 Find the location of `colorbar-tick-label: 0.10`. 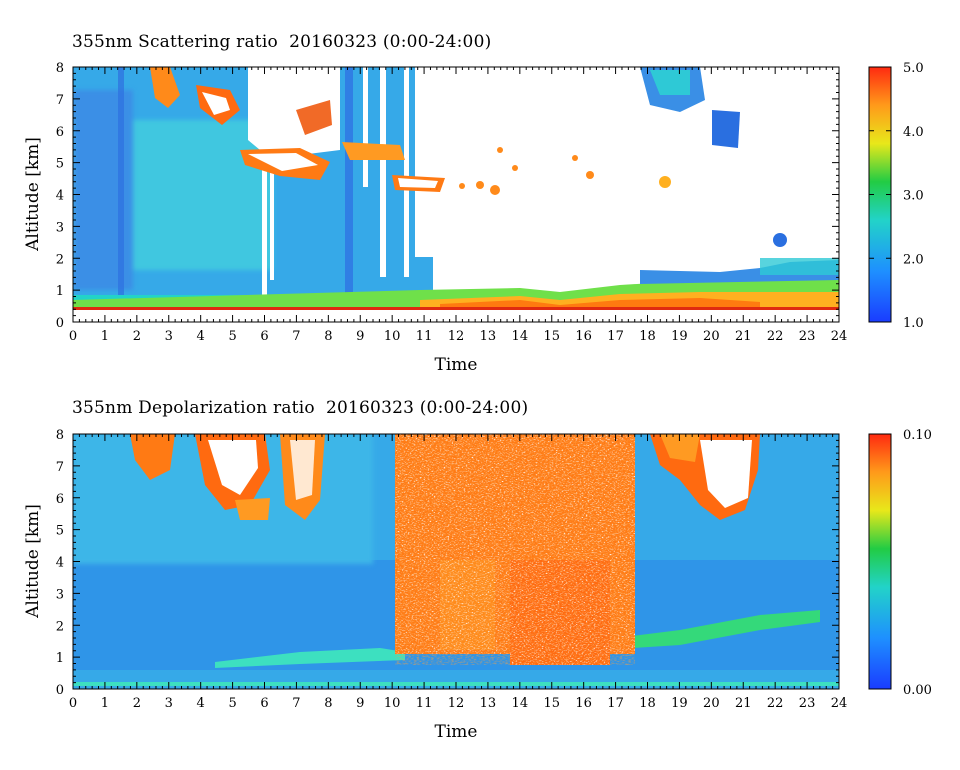

colorbar-tick-label: 0.10 is located at coordinates (917, 435).